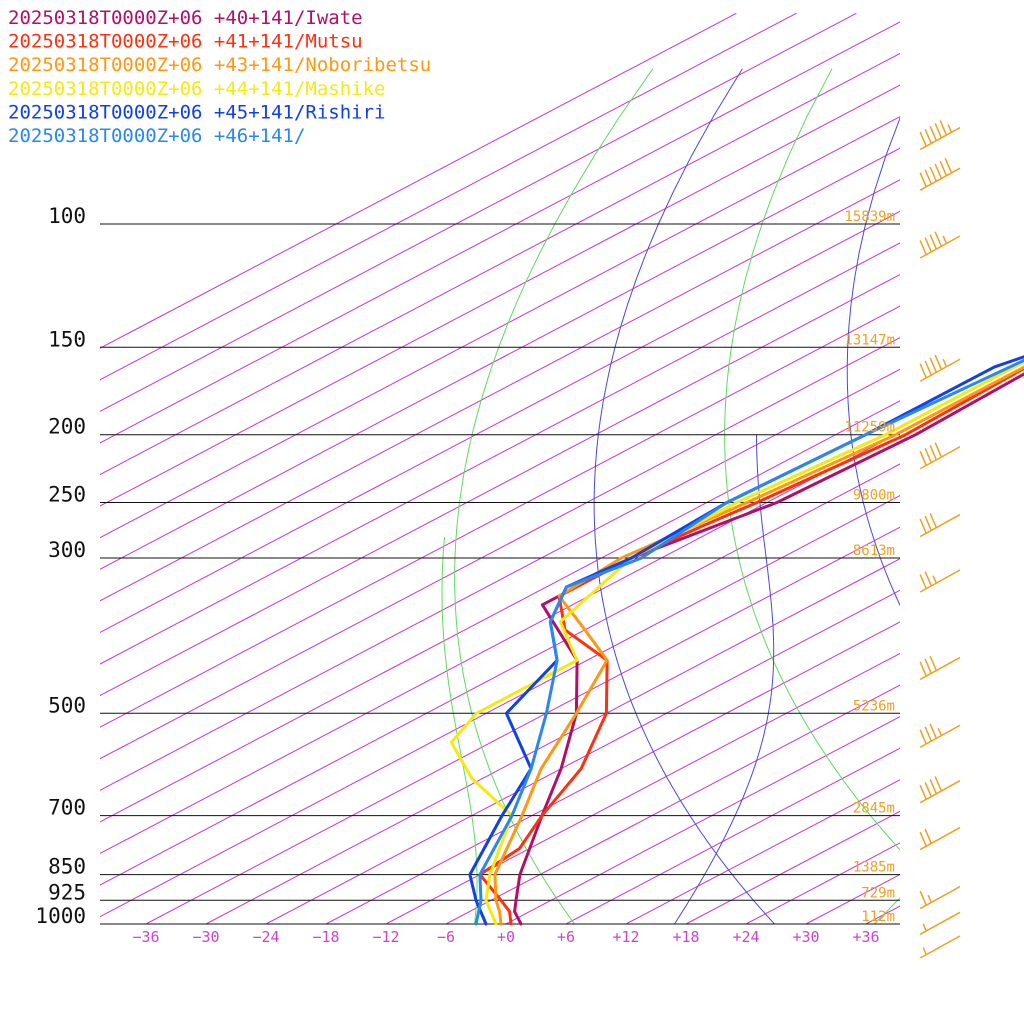 The width and height of the screenshot is (1024, 1024). What do you see at coordinates (156, 136) in the screenshot?
I see `legend-entry: 20250318T0000Z+06 +46+141/` at bounding box center [156, 136].